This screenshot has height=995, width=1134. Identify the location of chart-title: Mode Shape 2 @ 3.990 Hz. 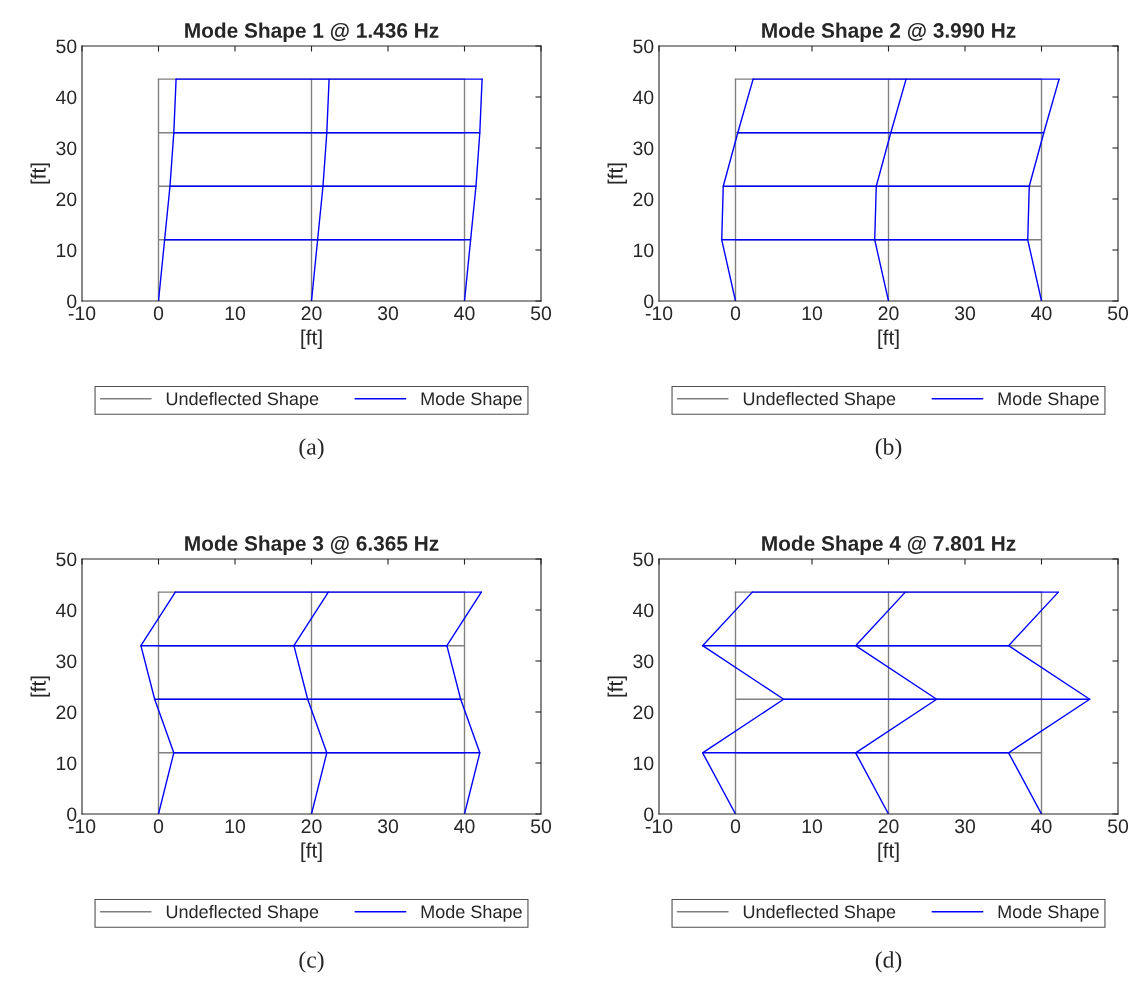
(889, 32).